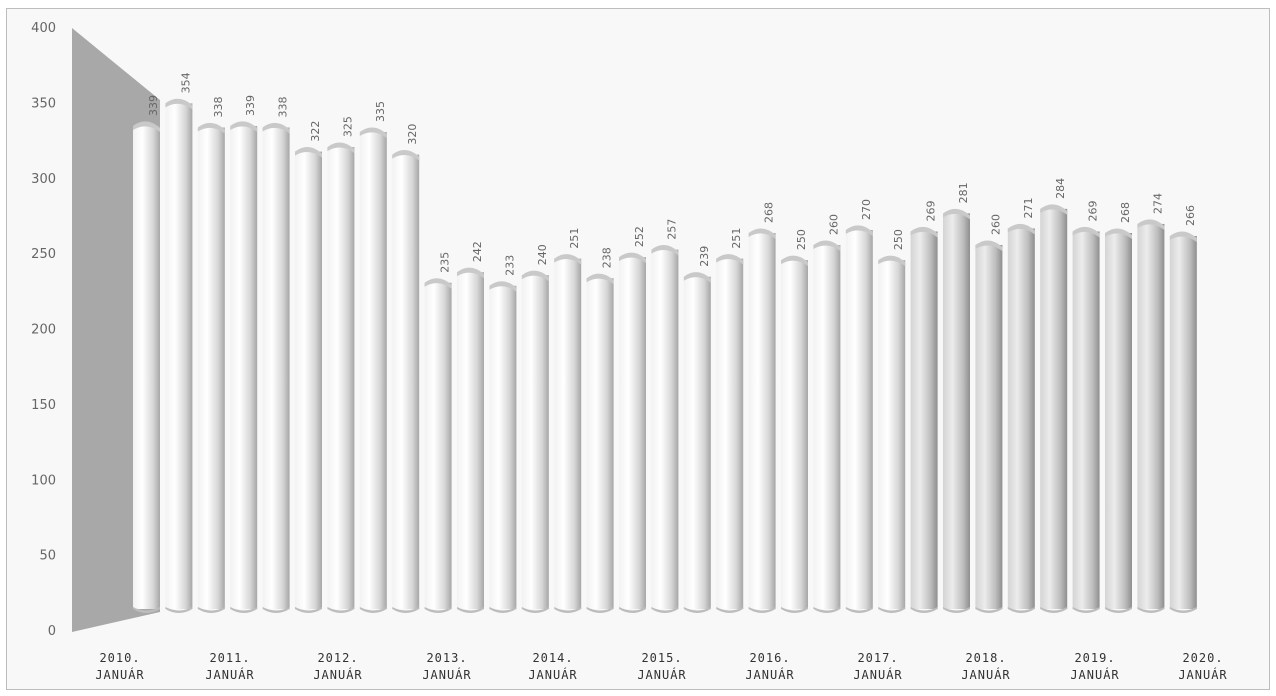 This screenshot has height=696, width=1276. What do you see at coordinates (445, 262) in the screenshot?
I see `data-label: 235` at bounding box center [445, 262].